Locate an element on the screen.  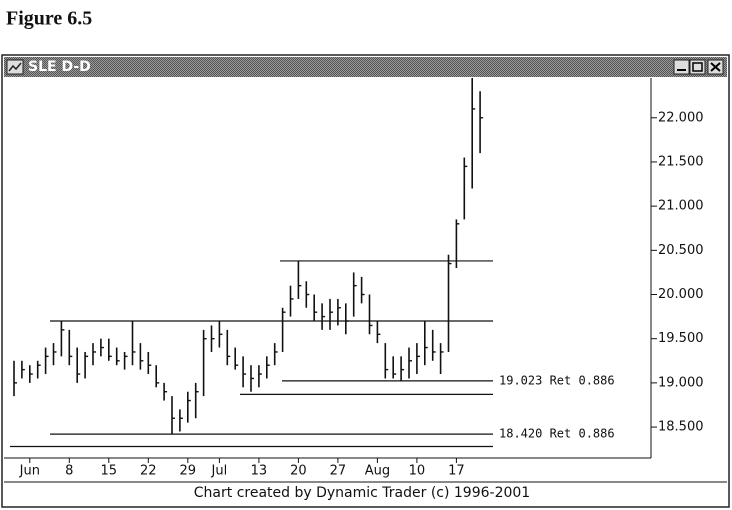
window-title: SLE D-D is located at coordinates (59, 67).